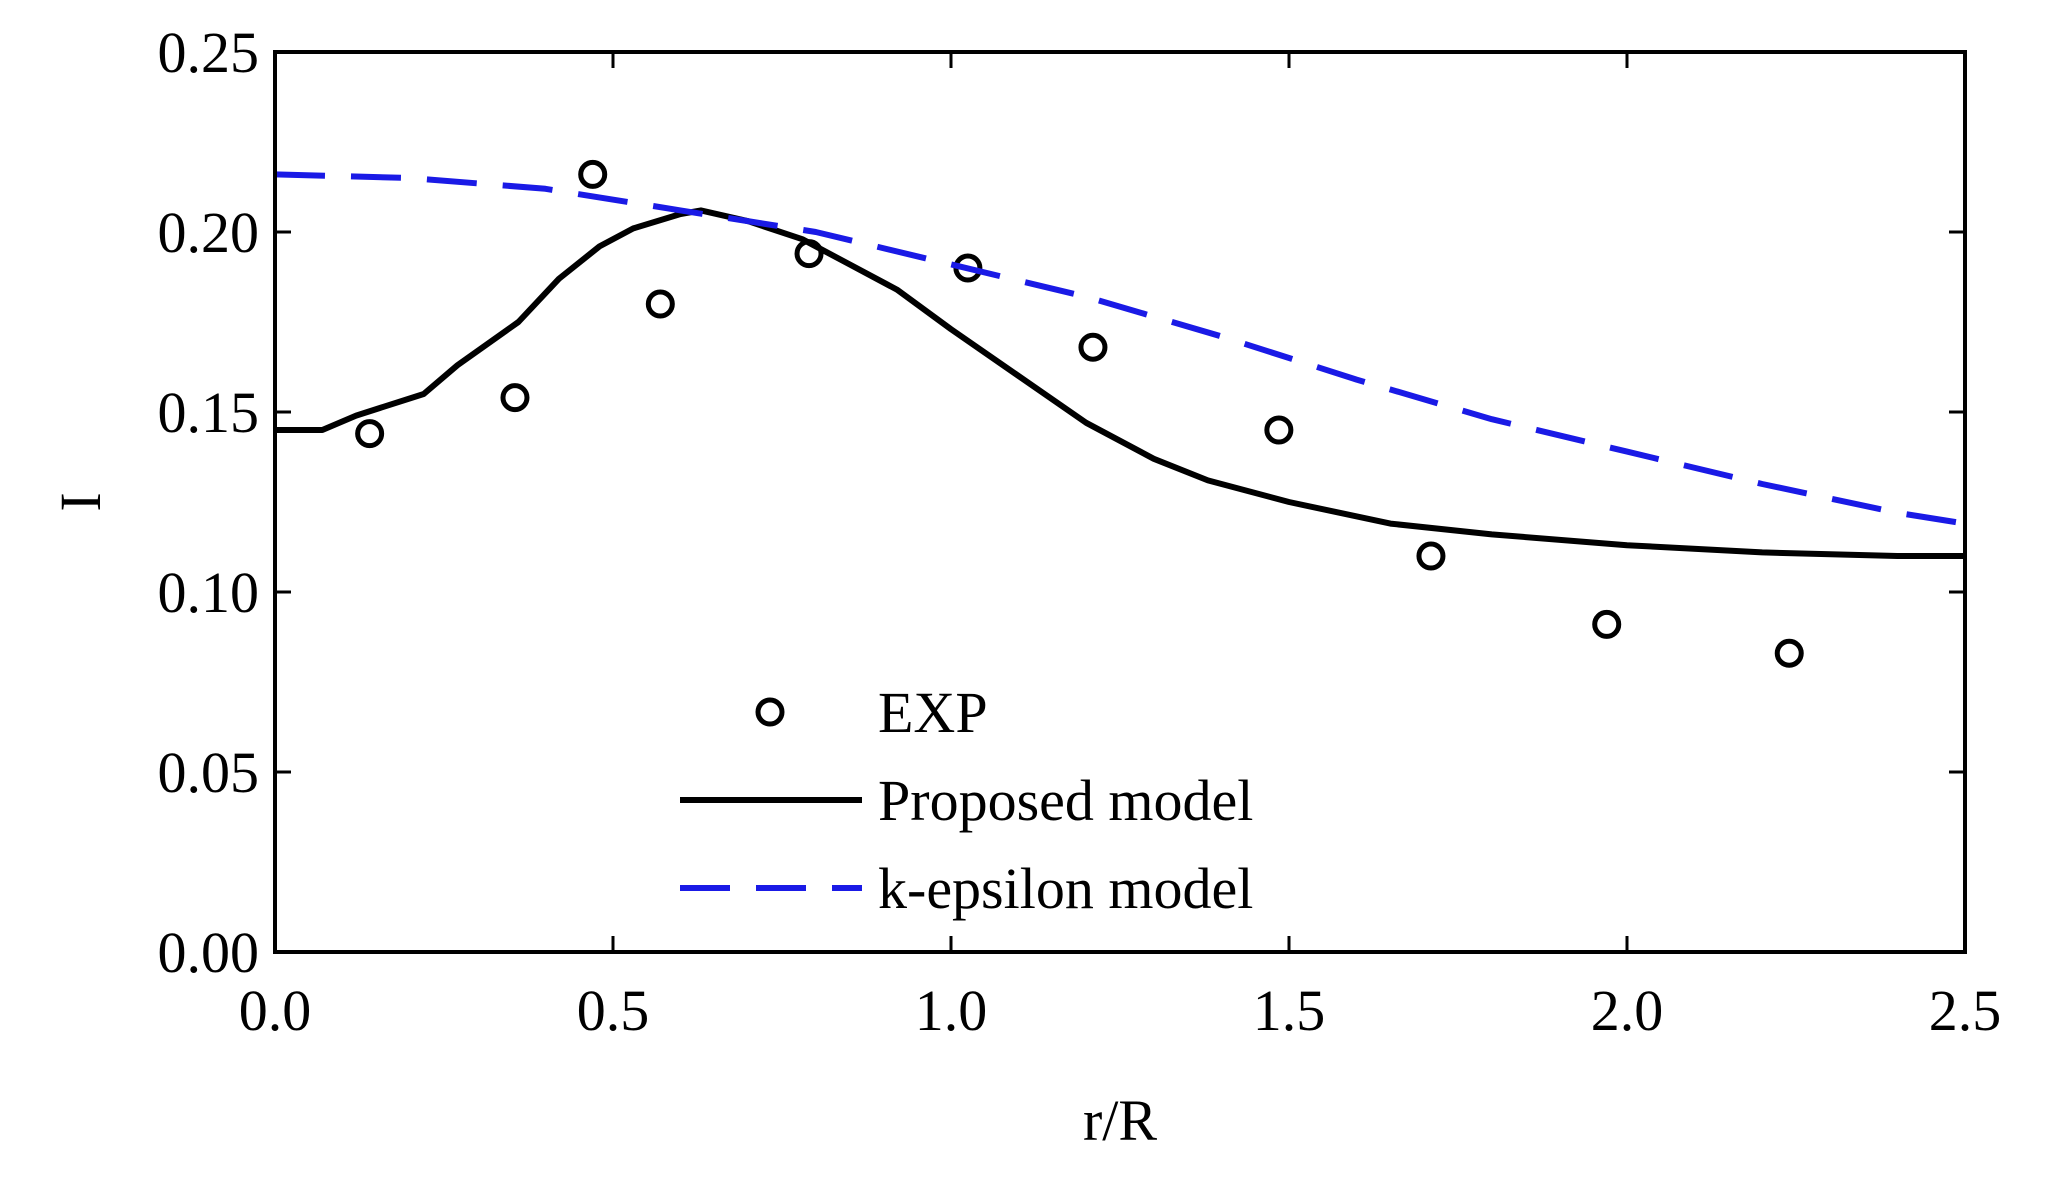  Describe the element at coordinates (275, 1010) in the screenshot. I see `x-tick-label: 0.0` at that location.